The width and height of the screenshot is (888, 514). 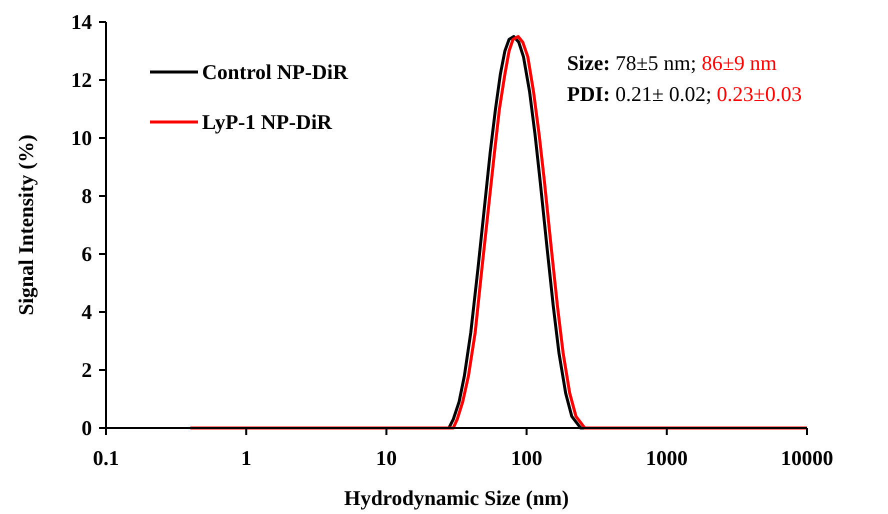 What do you see at coordinates (87, 428) in the screenshot?
I see `y-tick-label: 0` at bounding box center [87, 428].